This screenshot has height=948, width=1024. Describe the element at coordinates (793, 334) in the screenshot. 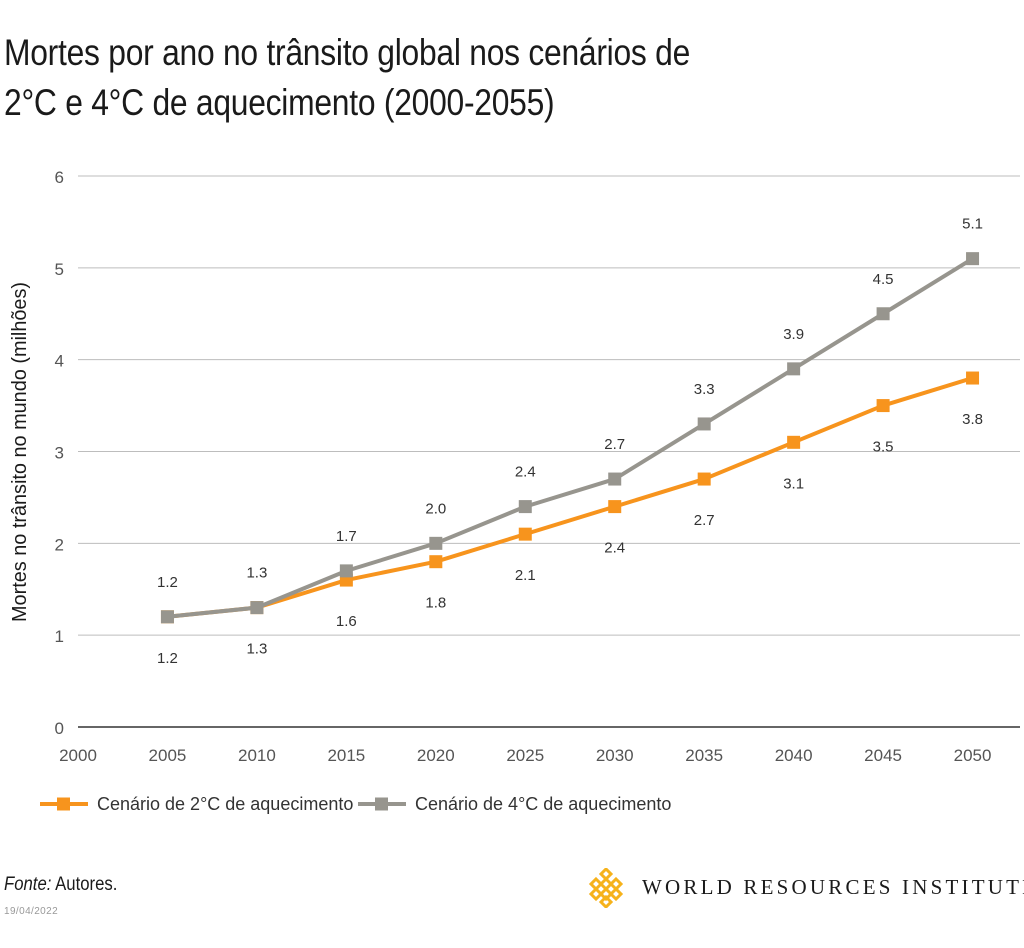

I see `data-label: 3.9` at that location.